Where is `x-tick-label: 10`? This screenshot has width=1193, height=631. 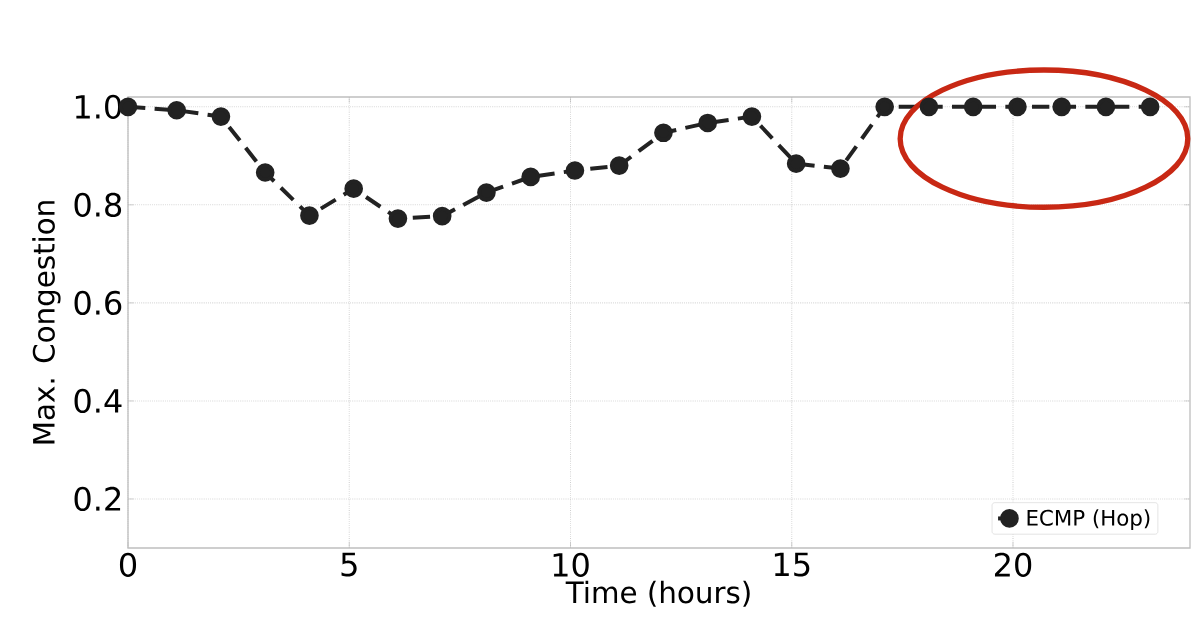 x-tick-label: 10 is located at coordinates (571, 564).